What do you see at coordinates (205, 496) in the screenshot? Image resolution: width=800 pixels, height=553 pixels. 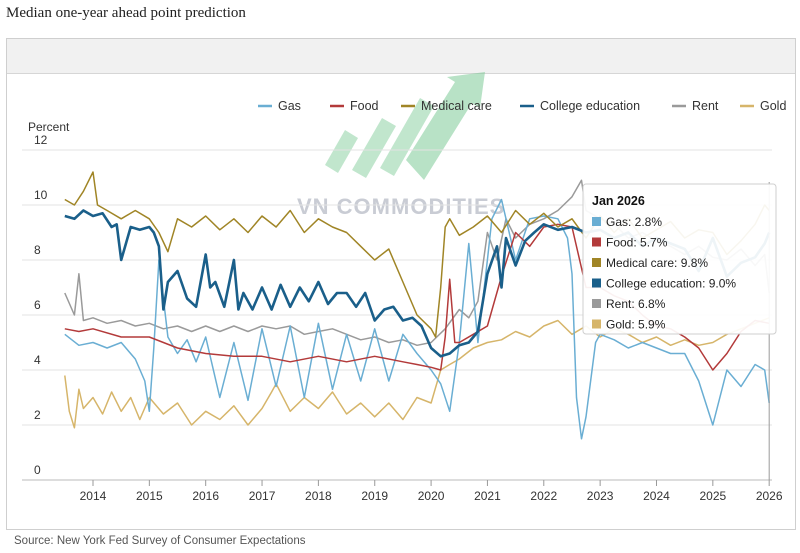 I see `x-tick-label: 2016` at bounding box center [205, 496].